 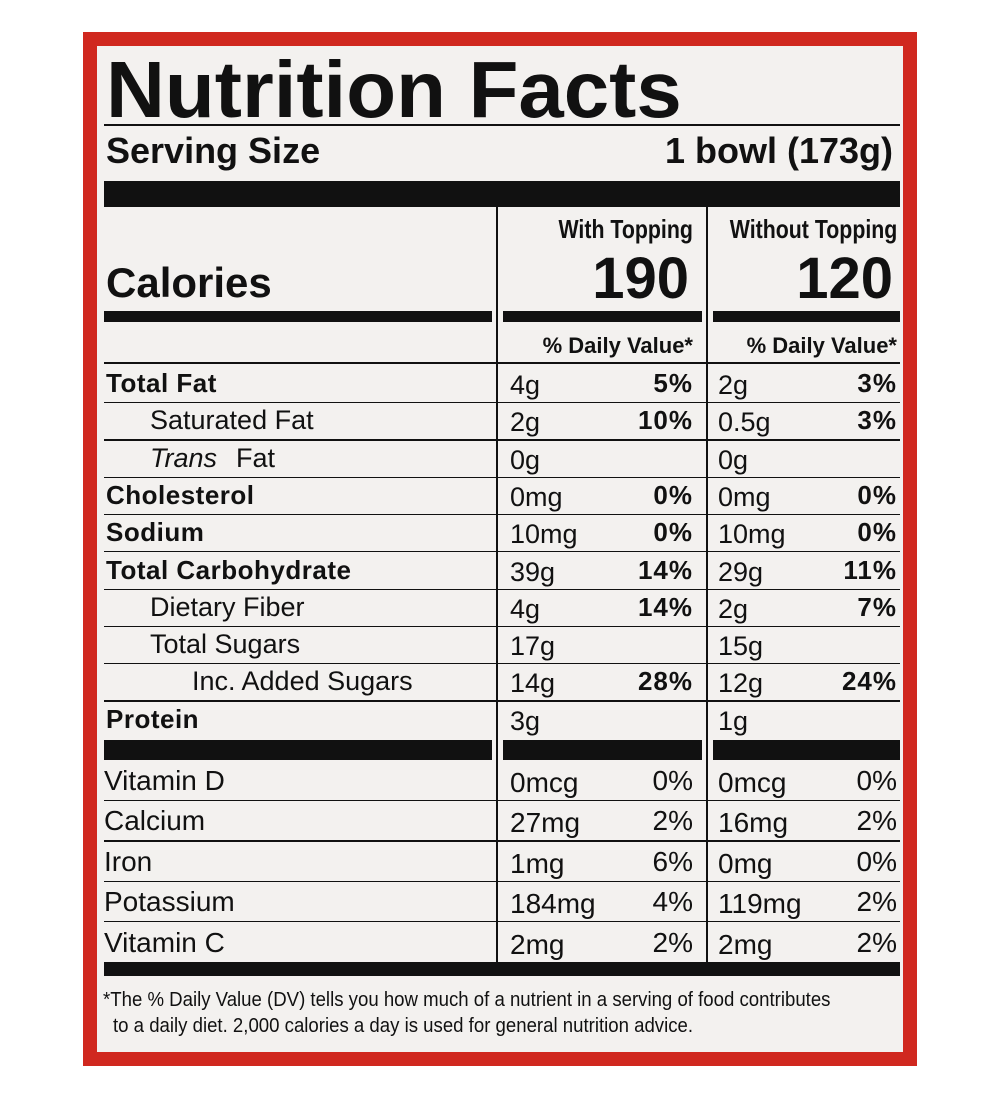 I want to click on amount: 3g, so click(x=525, y=720).